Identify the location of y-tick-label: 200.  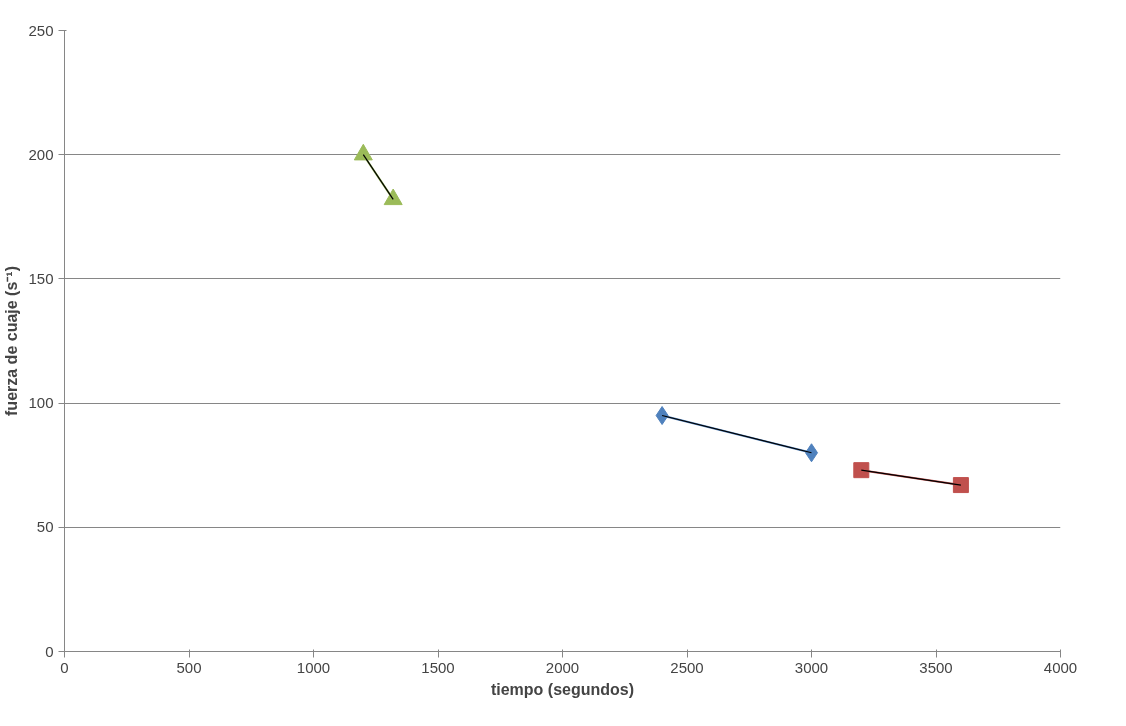
(41, 154).